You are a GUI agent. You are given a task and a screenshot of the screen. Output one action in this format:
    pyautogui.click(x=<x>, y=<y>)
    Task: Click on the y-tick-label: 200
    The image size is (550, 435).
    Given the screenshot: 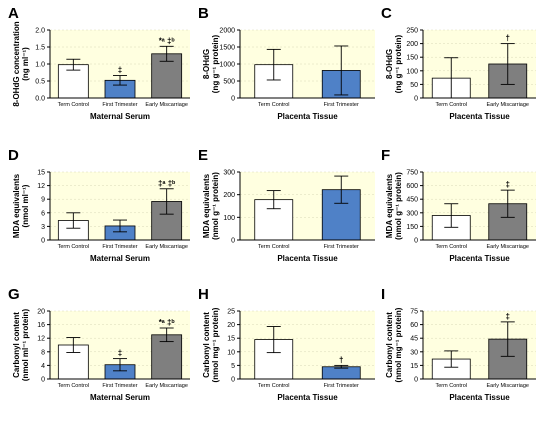 What is the action you would take?
    pyautogui.click(x=412, y=44)
    